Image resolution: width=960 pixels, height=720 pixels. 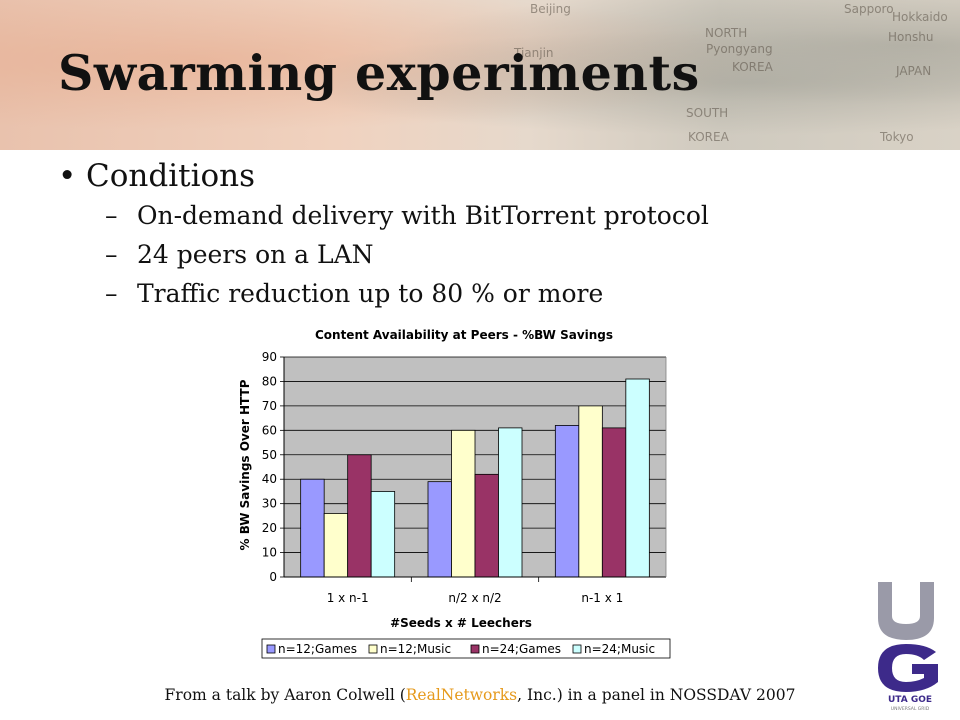 What do you see at coordinates (269, 381) in the screenshot?
I see `y-tick-label: 80` at bounding box center [269, 381].